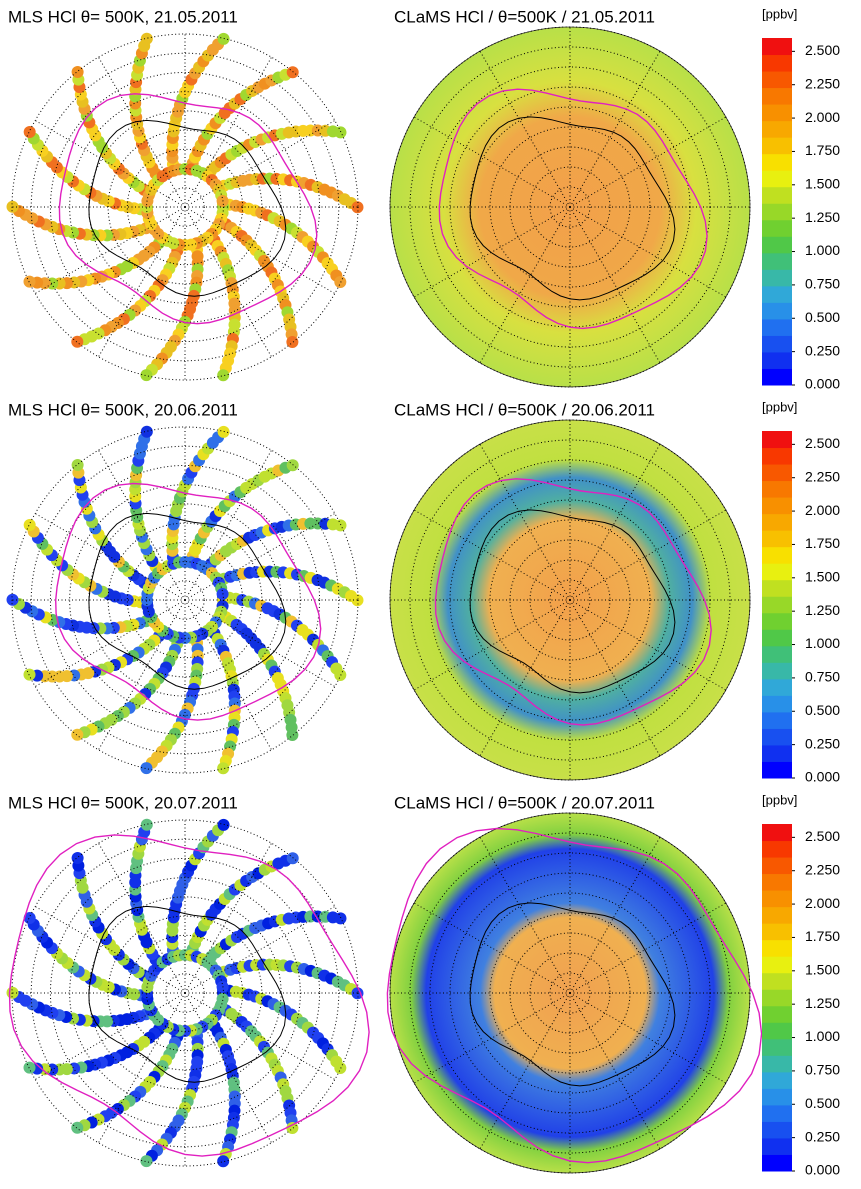  I want to click on colorbar-tick-label: 0.000, so click(822, 384).